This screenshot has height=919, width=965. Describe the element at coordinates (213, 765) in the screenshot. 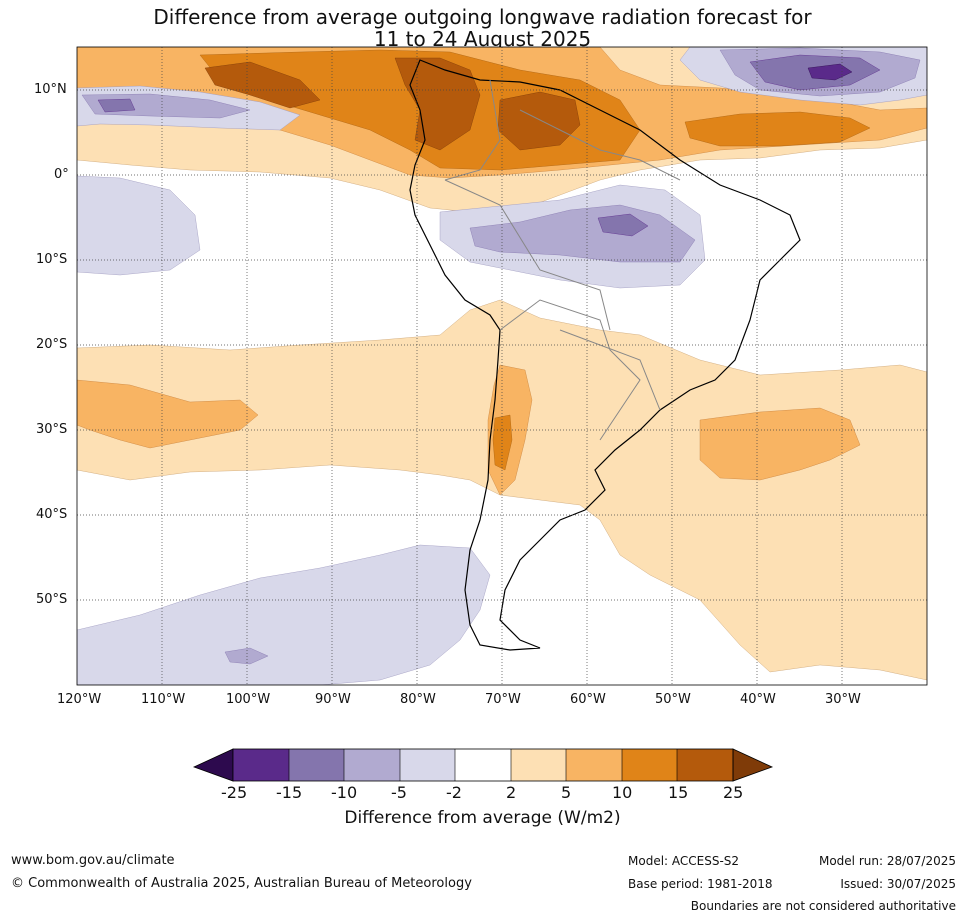

I see `colorbar-extend-low` at that location.